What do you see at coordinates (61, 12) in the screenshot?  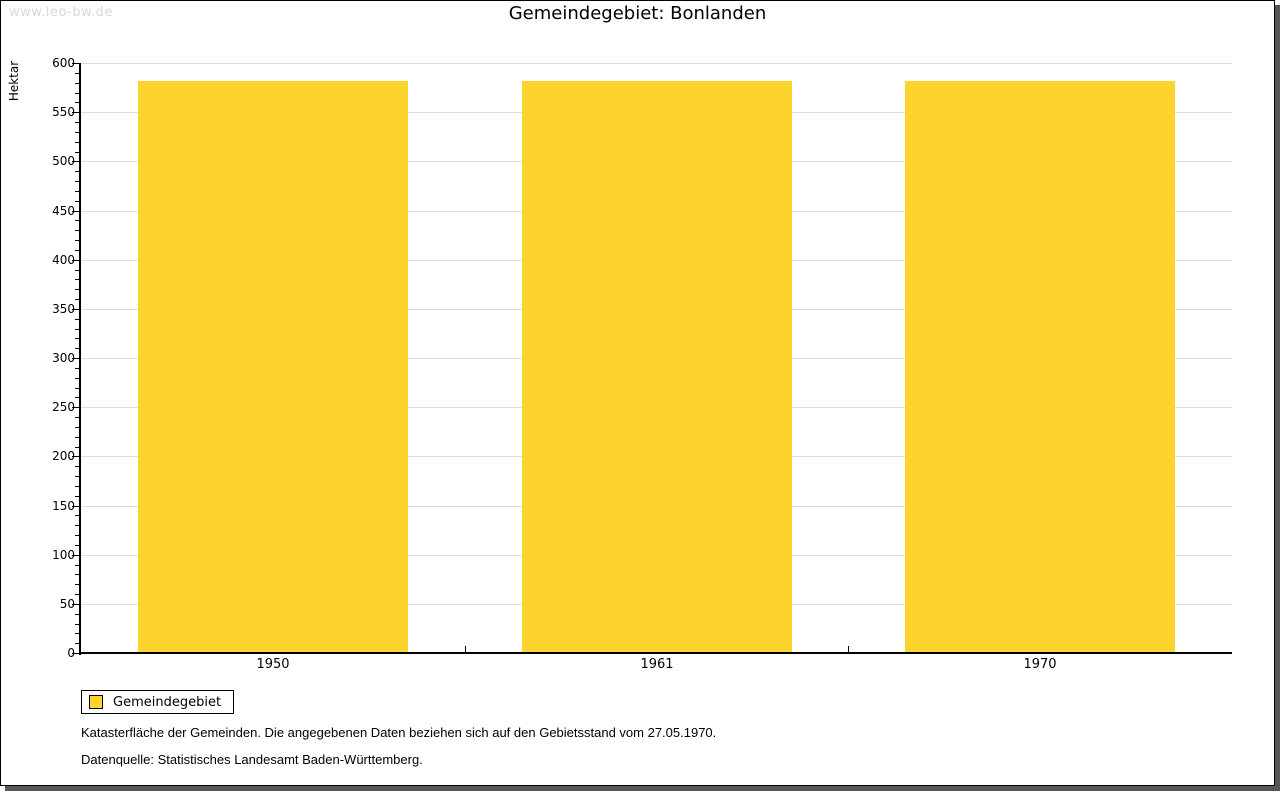 I see `watermark: www.leo-bw.de` at bounding box center [61, 12].